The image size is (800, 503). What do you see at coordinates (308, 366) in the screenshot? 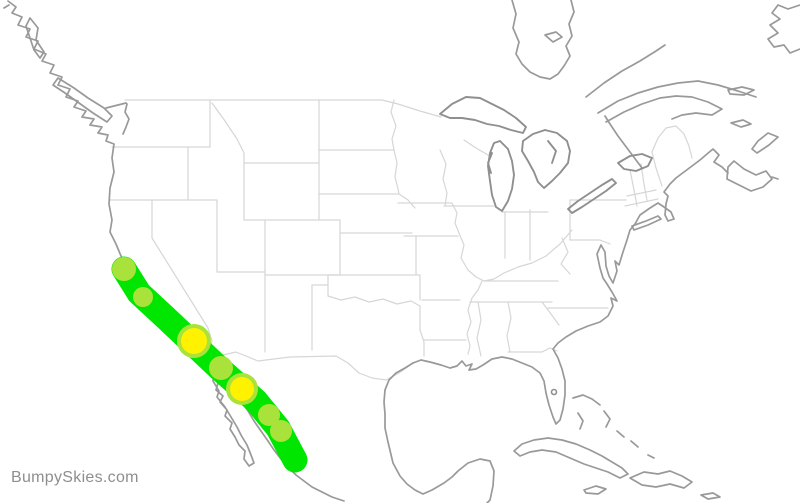
I see `border-us-mexico` at bounding box center [308, 366].